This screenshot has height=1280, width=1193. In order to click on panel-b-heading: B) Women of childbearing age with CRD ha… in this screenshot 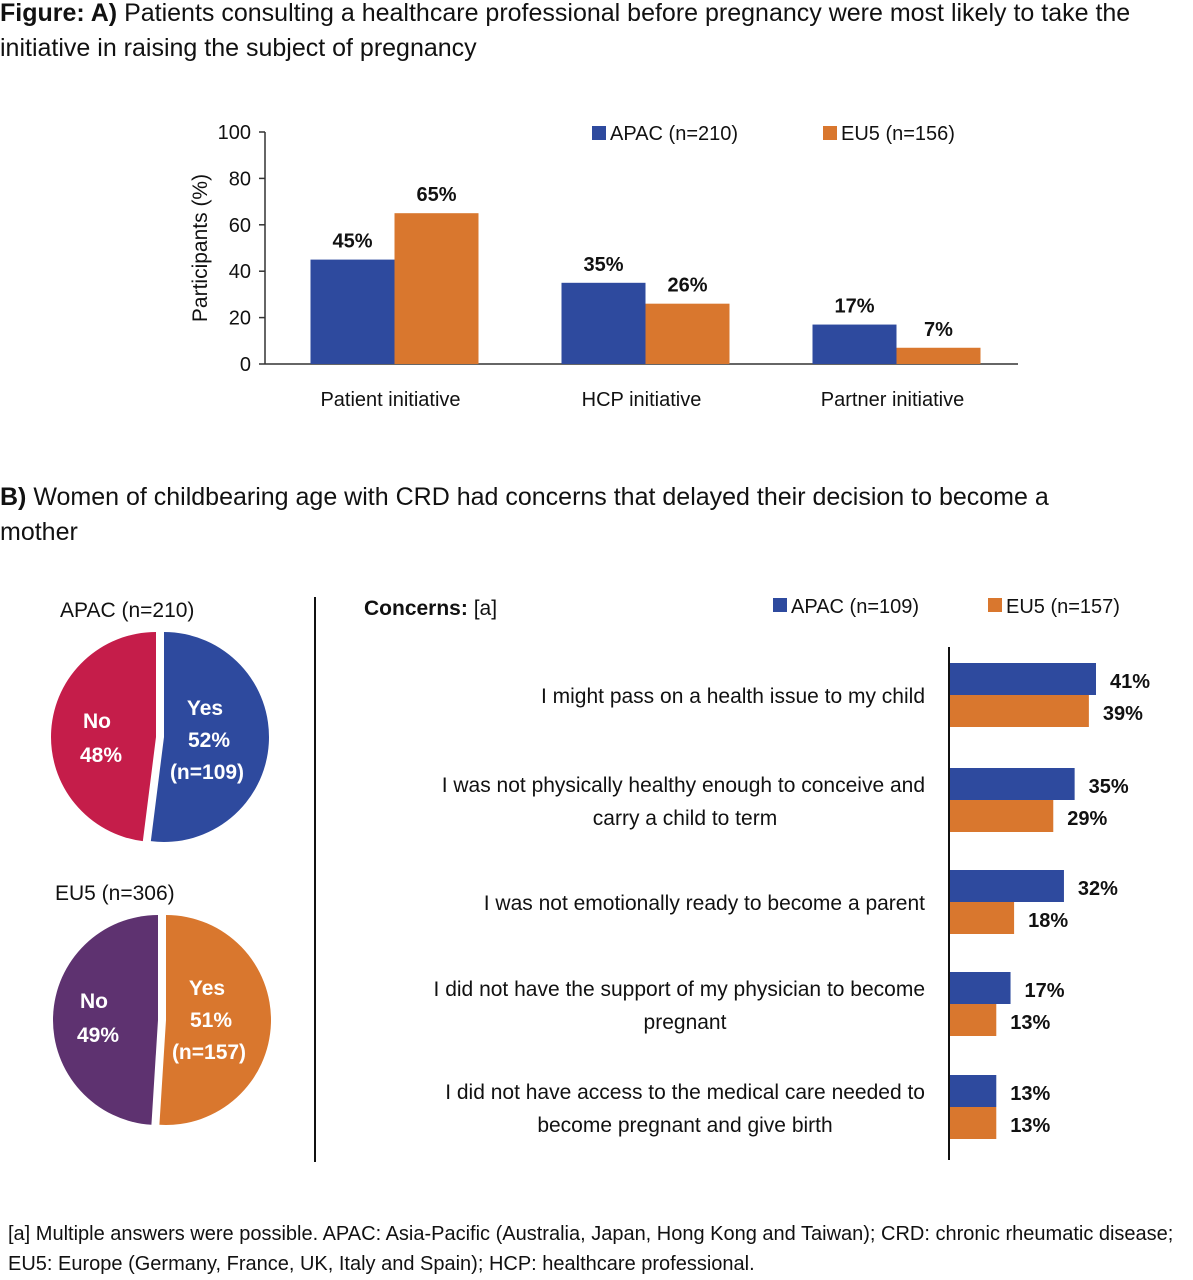, I will do `click(530, 515)`.